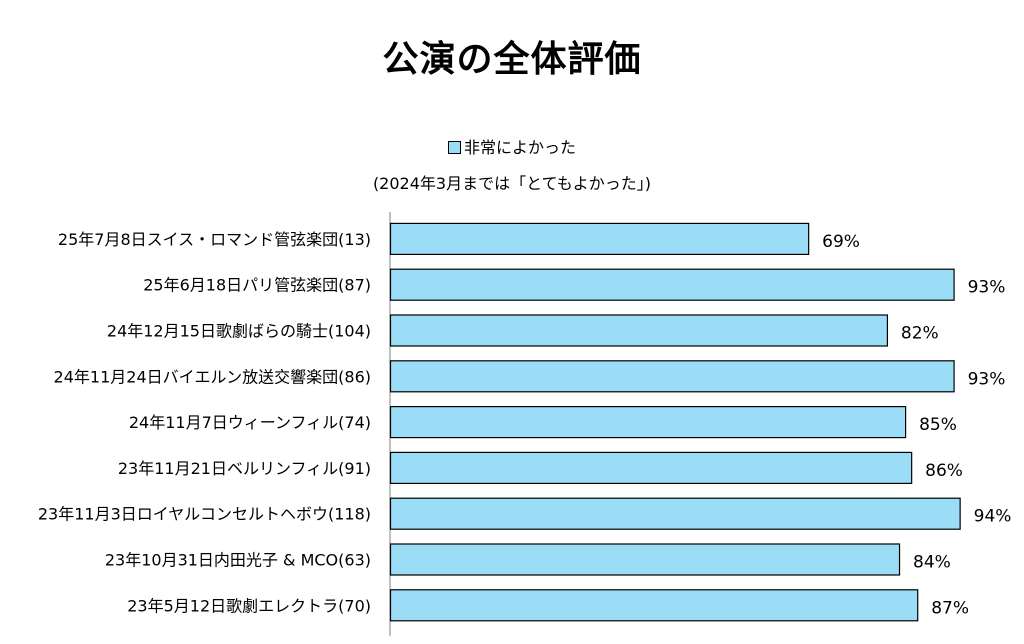 This screenshot has width=1024, height=644. Describe the element at coordinates (257, 285) in the screenshot. I see `category-label: 25年6月18日パリ管弦楽団(87)` at that location.